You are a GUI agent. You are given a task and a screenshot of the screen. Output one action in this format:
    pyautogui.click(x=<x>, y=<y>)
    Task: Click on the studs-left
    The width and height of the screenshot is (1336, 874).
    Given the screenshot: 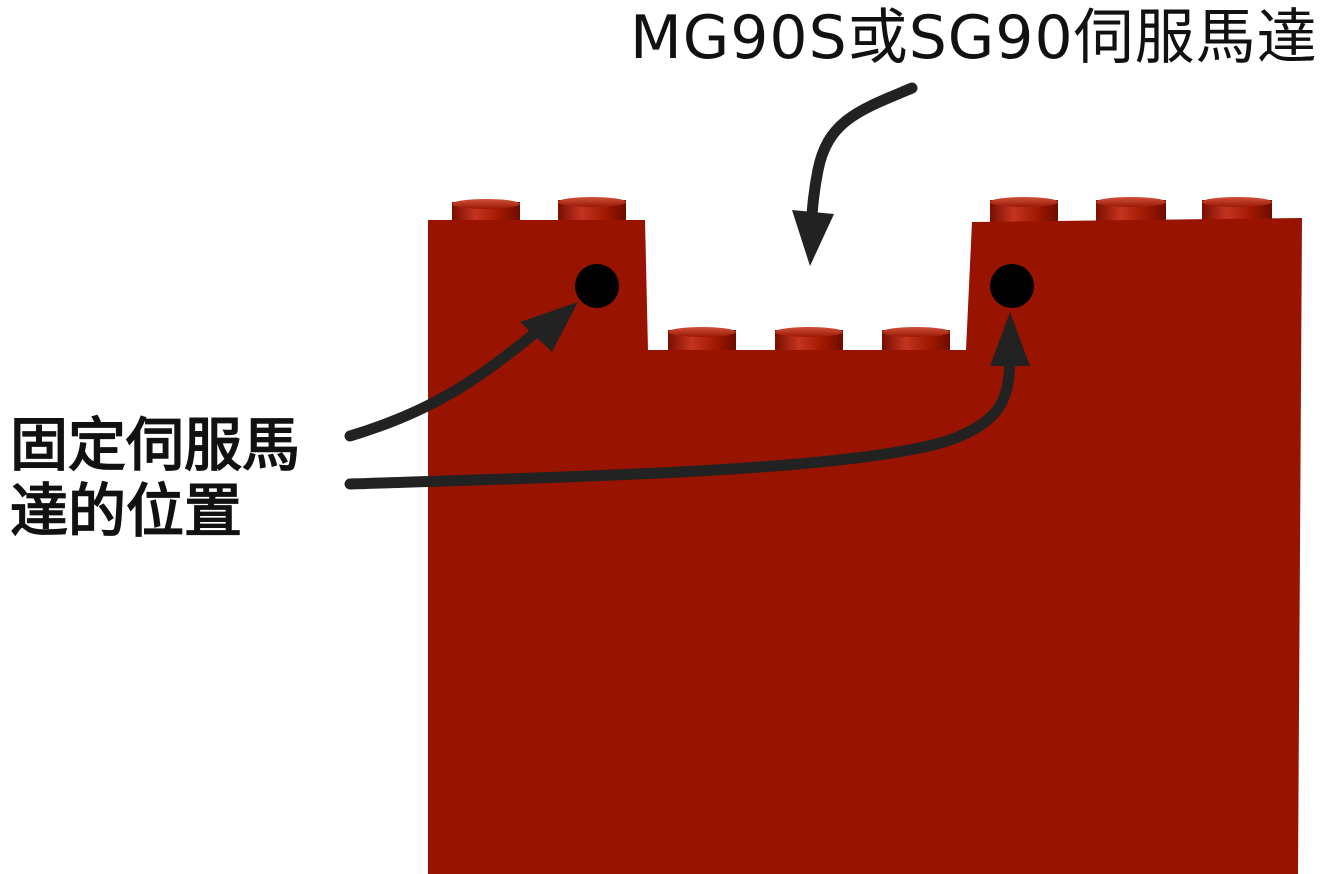 What is the action you would take?
    pyautogui.click(x=539, y=210)
    